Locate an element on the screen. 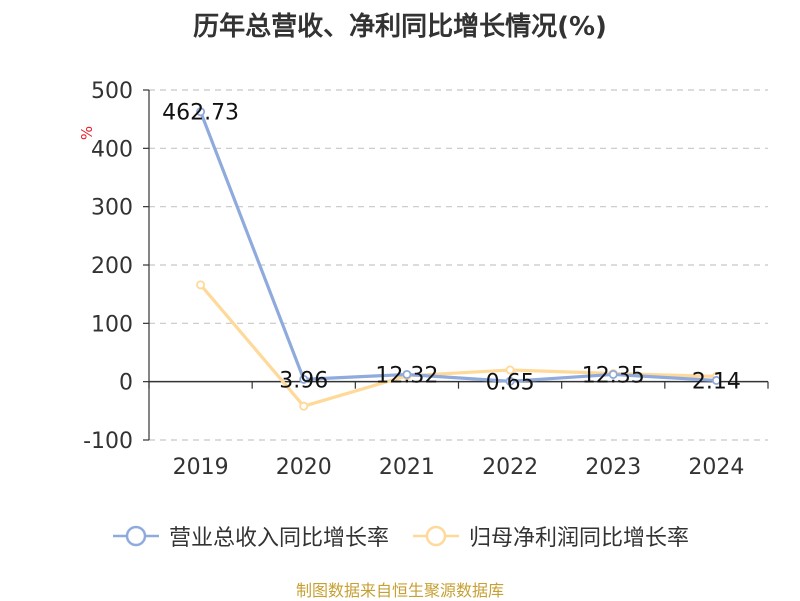  data-label: 12.32 is located at coordinates (406, 375).